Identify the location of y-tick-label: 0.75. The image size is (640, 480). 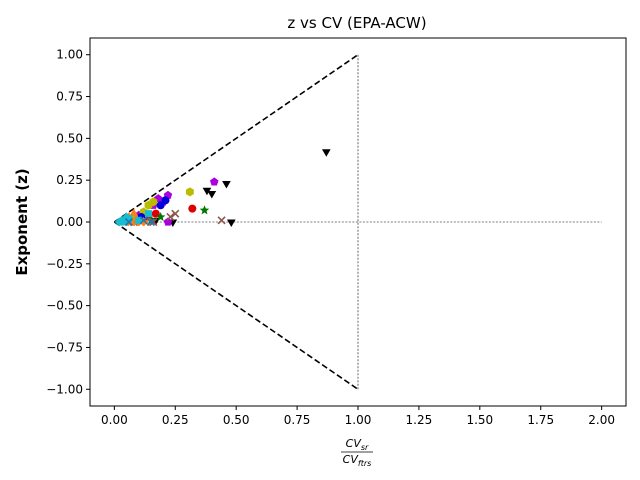
(69, 97).